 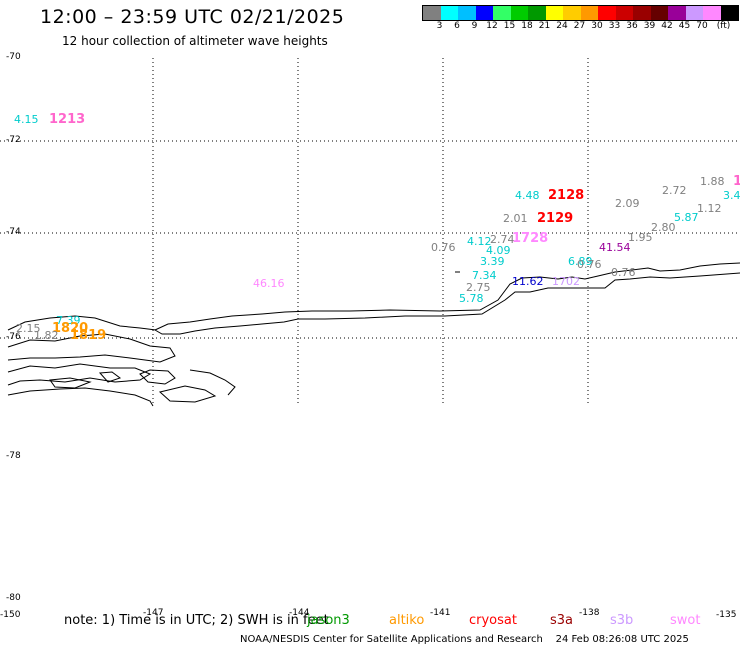 What do you see at coordinates (627, 203) in the screenshot?
I see `wave-height-label: 2.09` at bounding box center [627, 203].